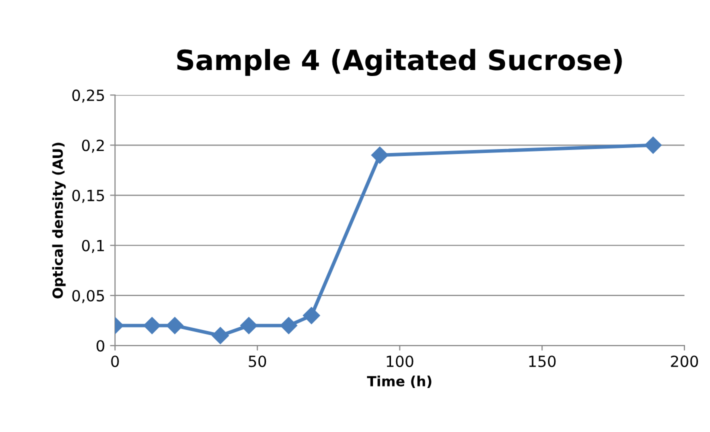 The height and width of the screenshot is (432, 710). What do you see at coordinates (399, 382) in the screenshot?
I see `x-axis-title: Time (h)` at bounding box center [399, 382].